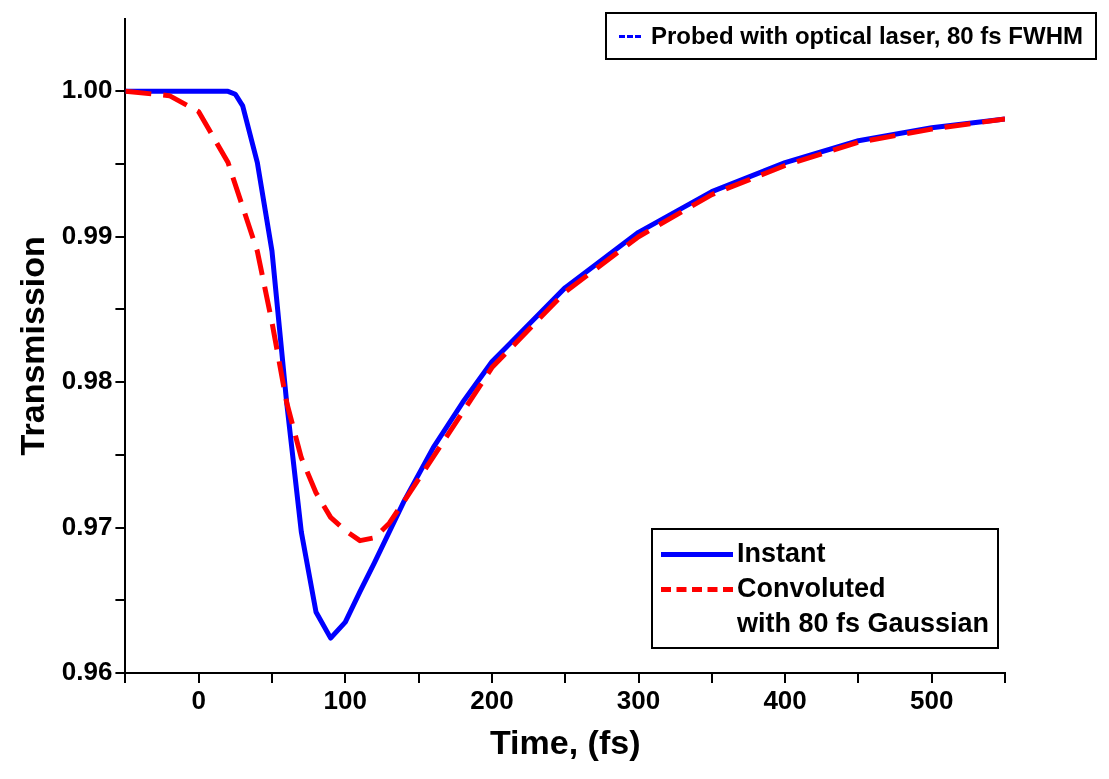  I want to click on legend-label: Convoluted with 80 fs Gaussian, so click(862, 605).